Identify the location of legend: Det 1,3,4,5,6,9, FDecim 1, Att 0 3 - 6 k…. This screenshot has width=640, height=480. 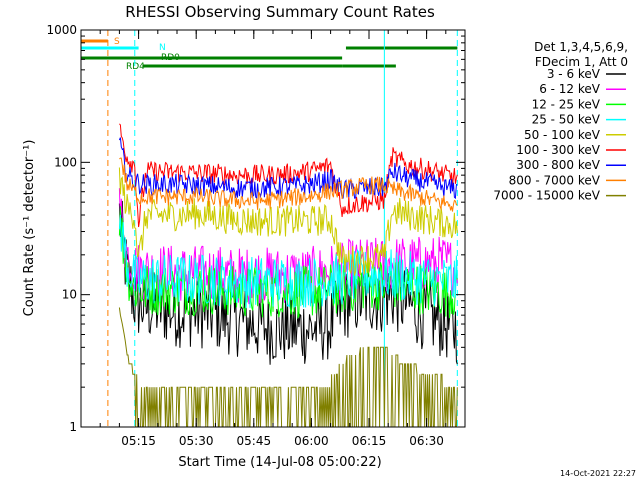
(560, 121).